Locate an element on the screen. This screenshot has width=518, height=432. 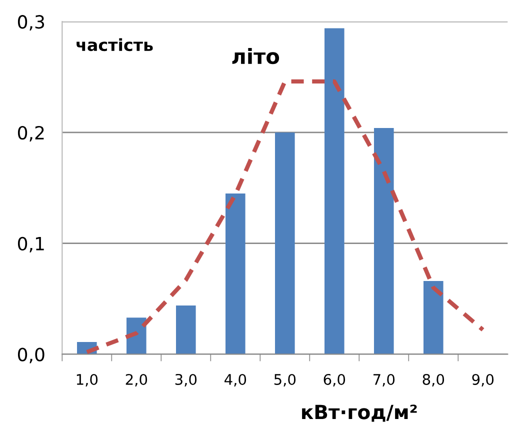
y-tick-label: 0,1 is located at coordinates (31, 244).